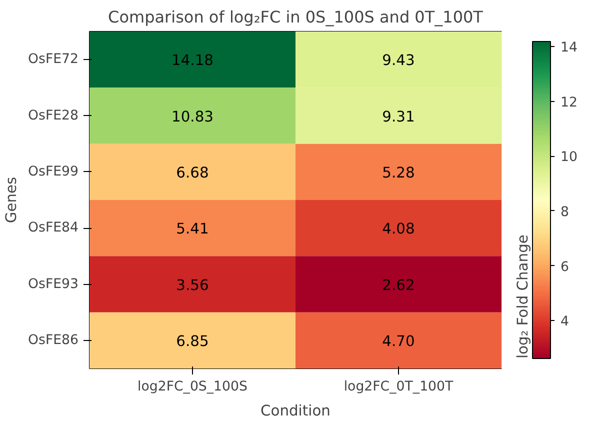  What do you see at coordinates (296, 17) in the screenshot?
I see `chart-title: Comparison of log₂FC in 0S_100S and 0T_100T` at bounding box center [296, 17].